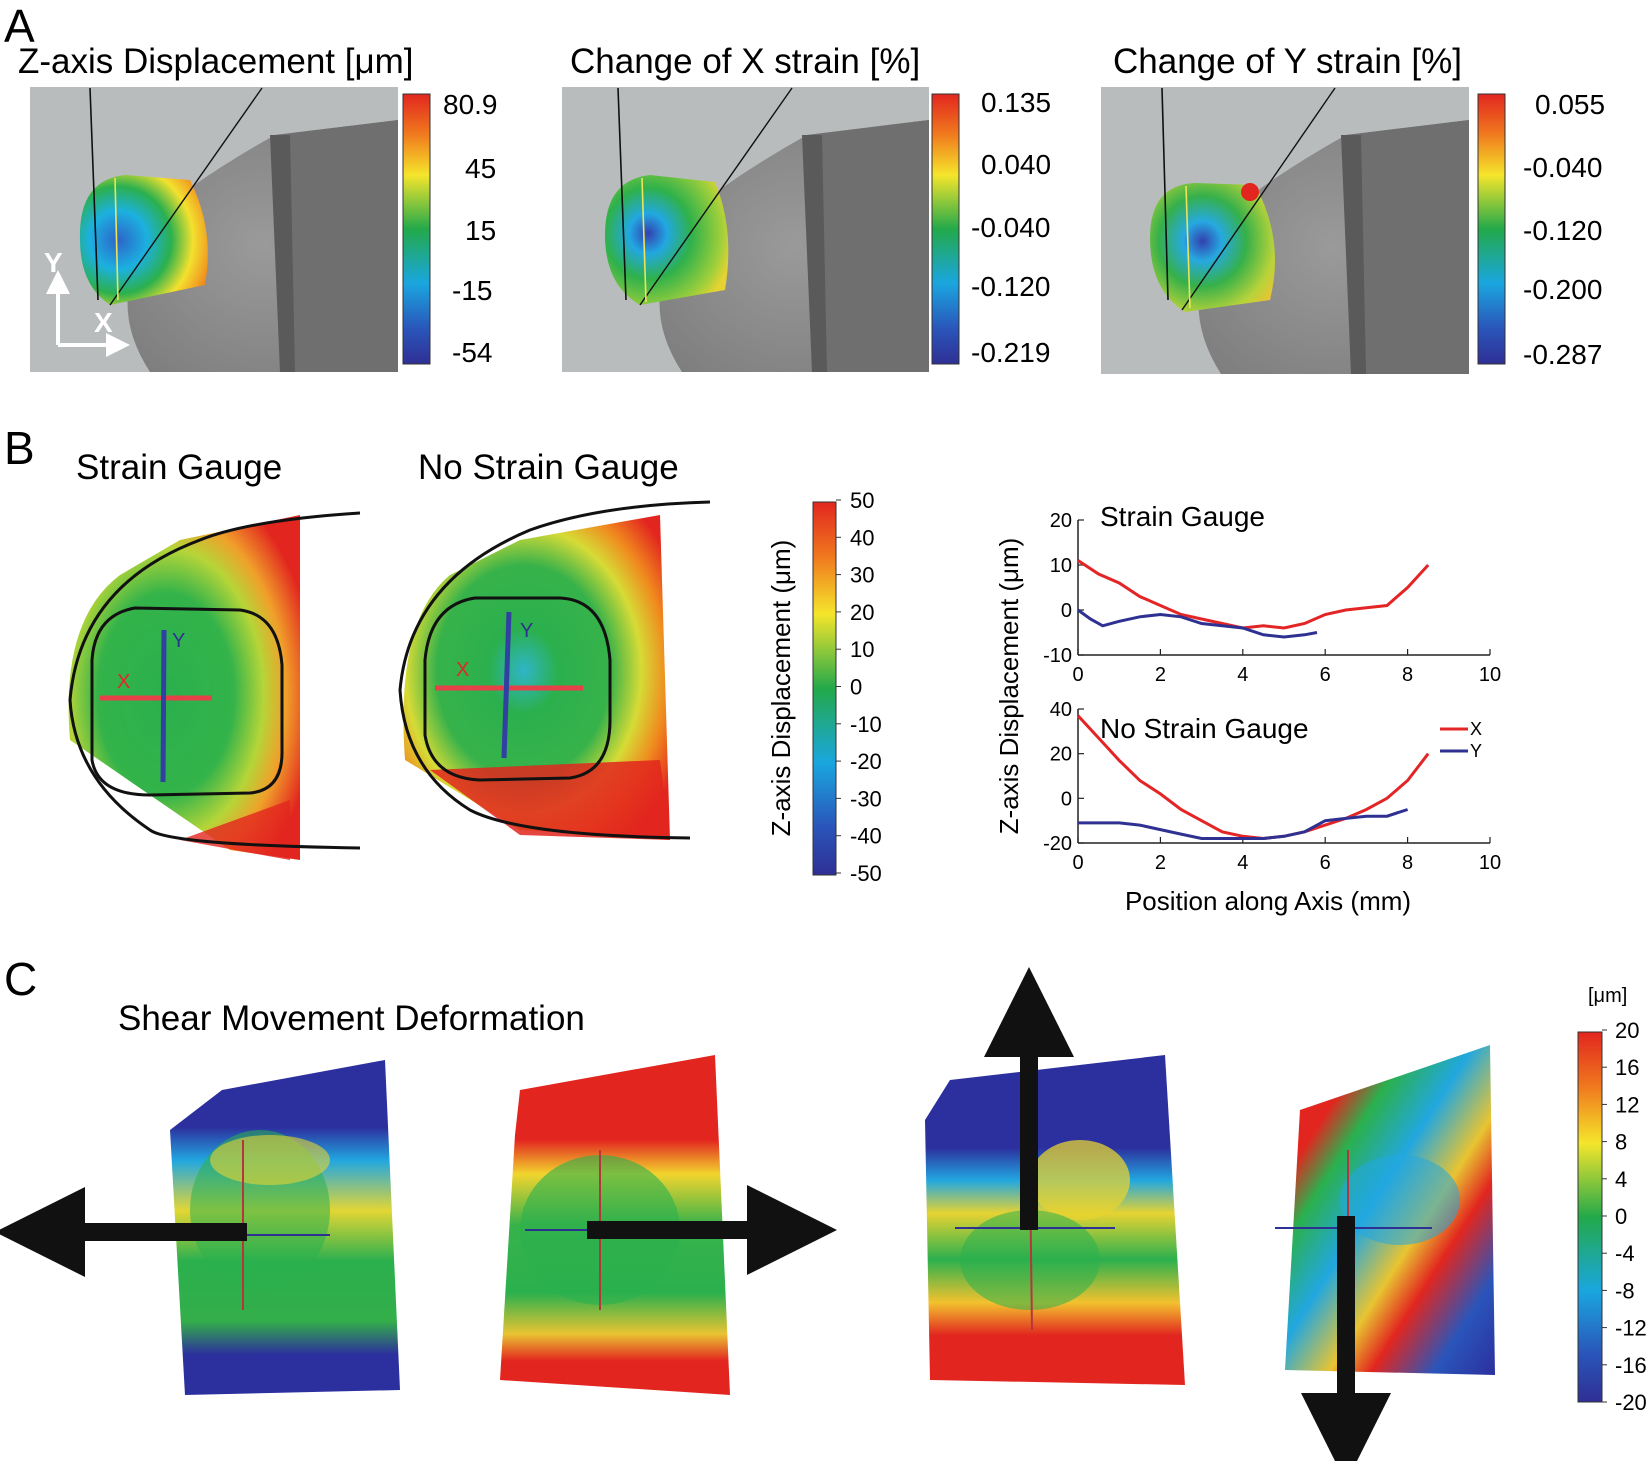  What do you see at coordinates (480, 230) in the screenshot?
I see `tick-label: 15` at bounding box center [480, 230].